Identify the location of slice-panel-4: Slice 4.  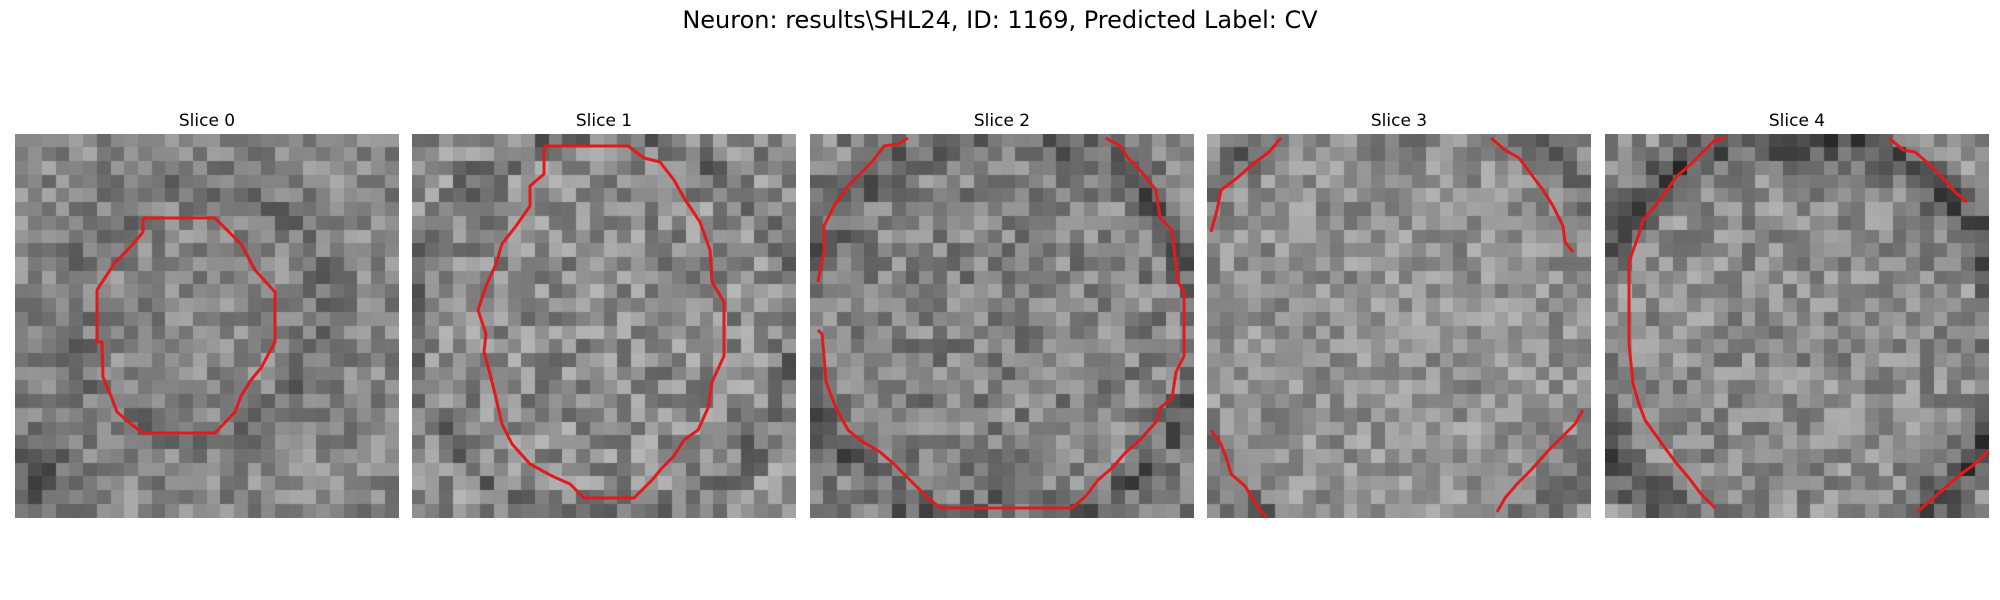
(1797, 313).